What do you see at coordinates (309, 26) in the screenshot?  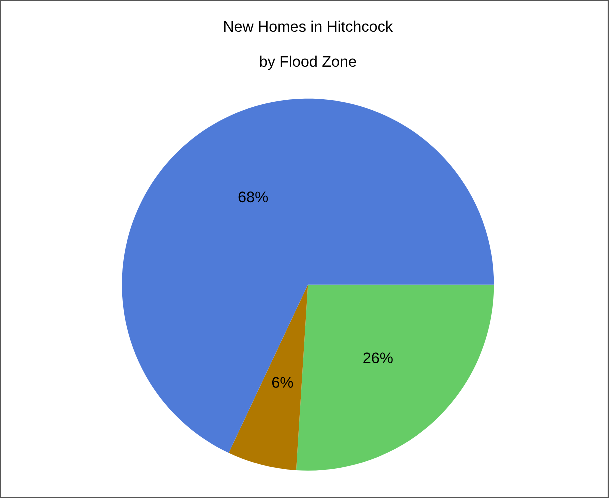 I see `chart-title: New Homes in Hitchcock` at bounding box center [309, 26].